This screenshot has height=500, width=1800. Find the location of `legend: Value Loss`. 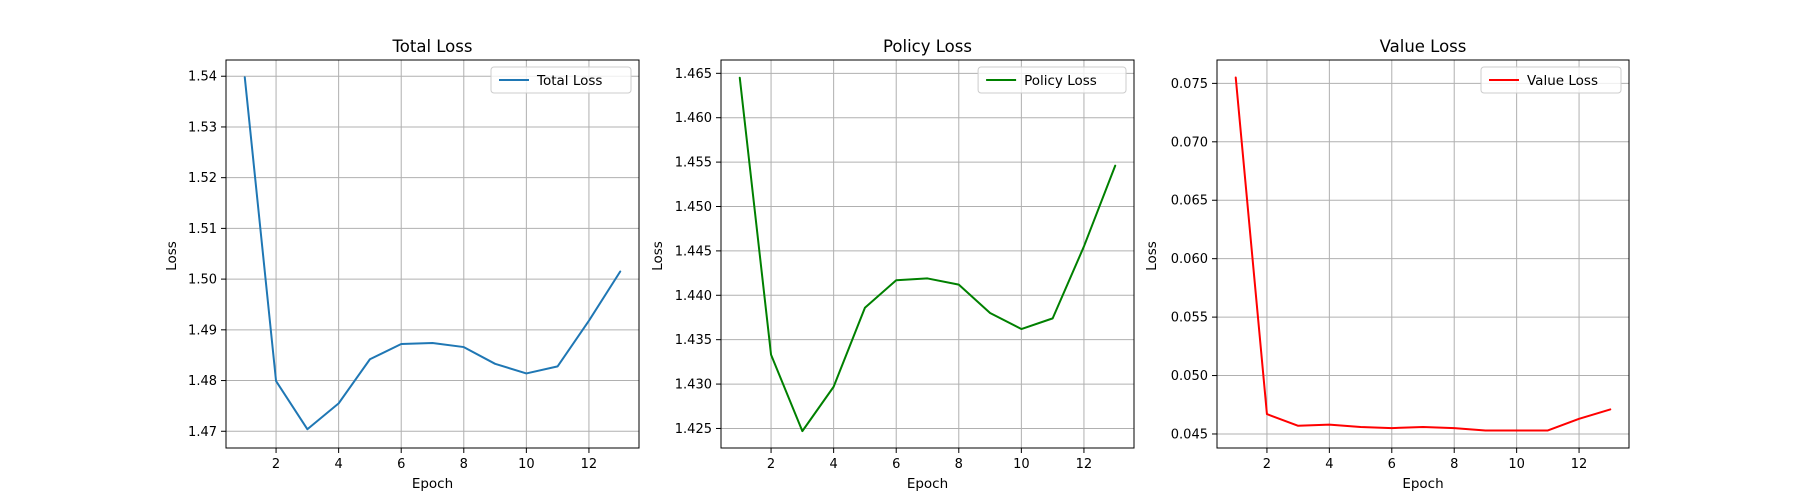

legend: Value Loss is located at coordinates (1551, 80).